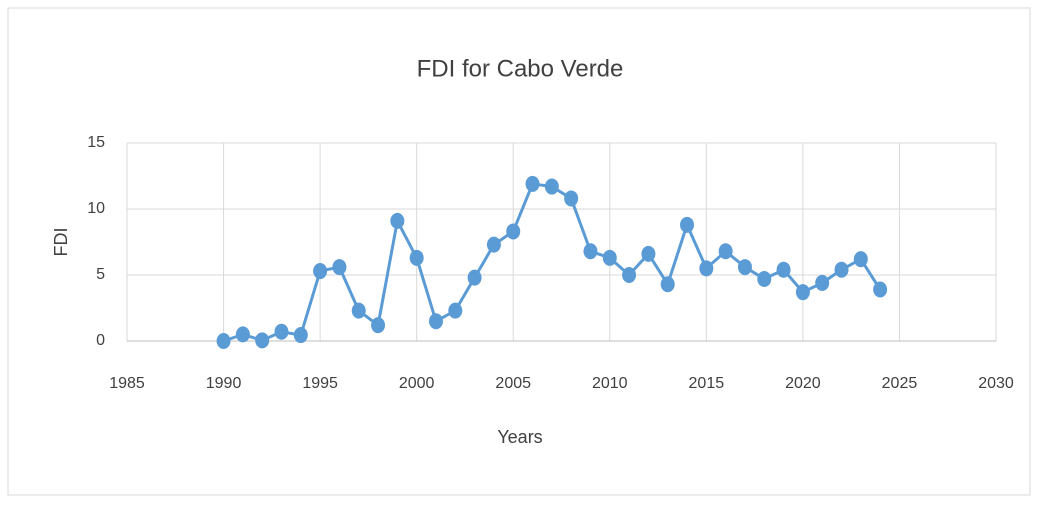  What do you see at coordinates (100, 274) in the screenshot?
I see `y-tick-label: 5` at bounding box center [100, 274].